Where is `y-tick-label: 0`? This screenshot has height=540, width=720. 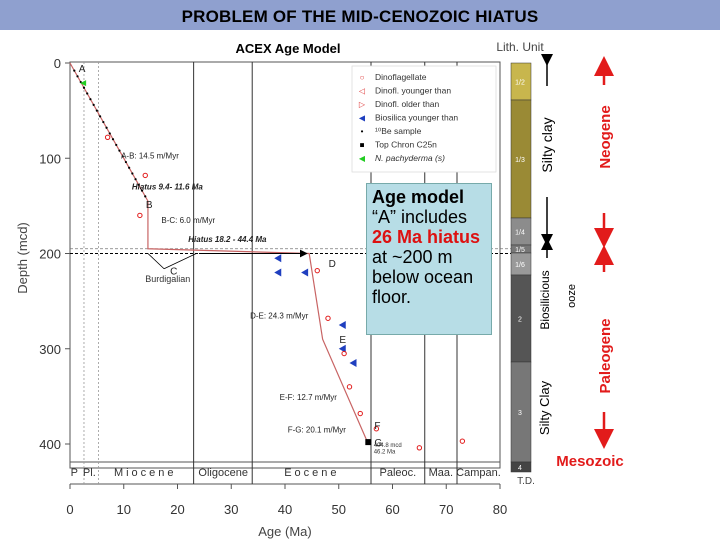
y-tick-label: 0 is located at coordinates (57, 63).